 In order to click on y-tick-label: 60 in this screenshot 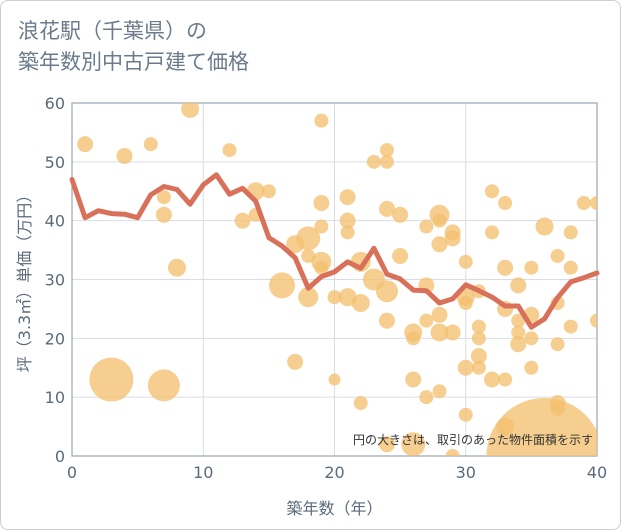, I will do `click(55, 103)`.